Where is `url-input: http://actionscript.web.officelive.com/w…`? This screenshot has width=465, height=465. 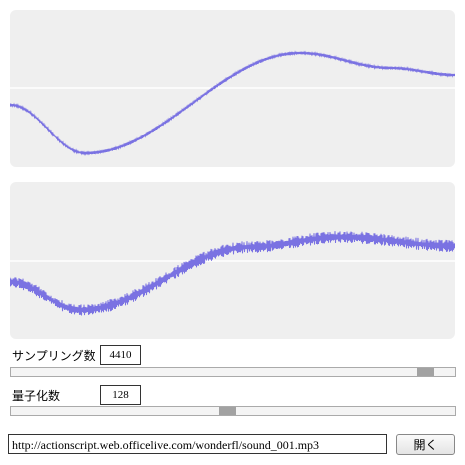
url-input: http://actionscript.web.officelive.com/w… is located at coordinates (197, 444).